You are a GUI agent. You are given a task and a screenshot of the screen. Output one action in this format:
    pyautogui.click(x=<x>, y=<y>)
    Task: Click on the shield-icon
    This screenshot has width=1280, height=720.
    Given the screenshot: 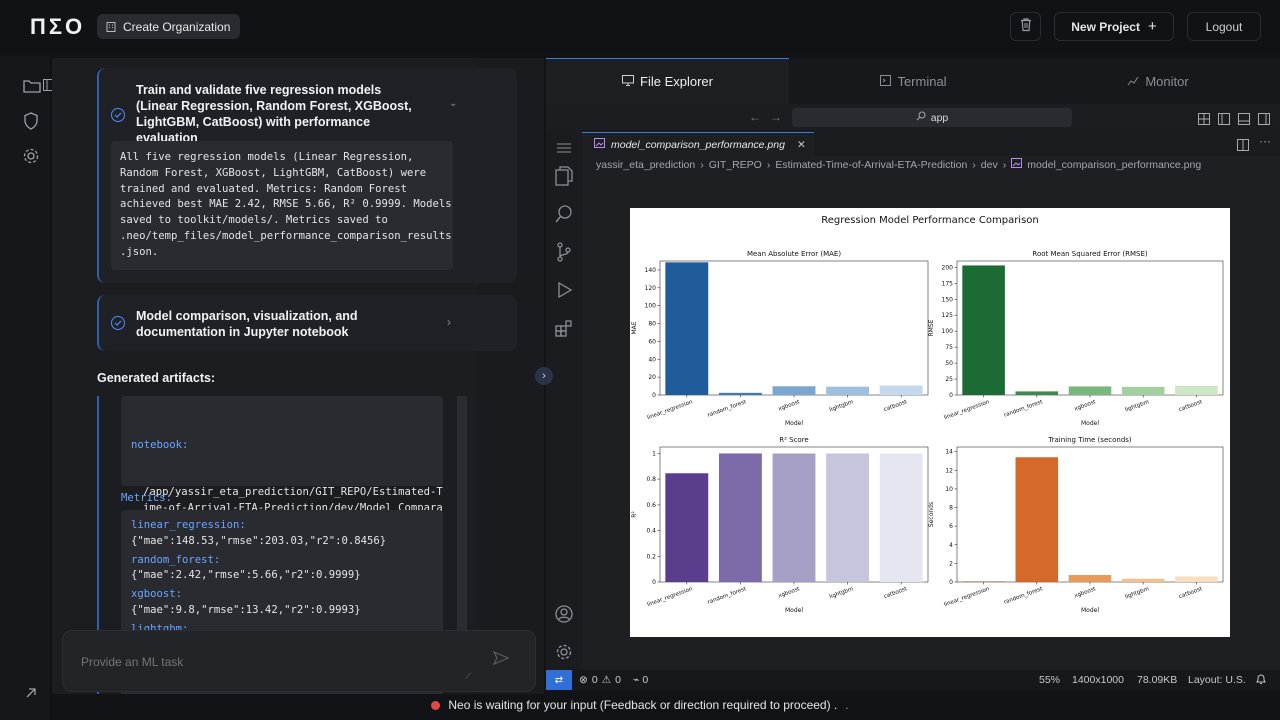 What is the action you would take?
    pyautogui.click(x=31, y=121)
    